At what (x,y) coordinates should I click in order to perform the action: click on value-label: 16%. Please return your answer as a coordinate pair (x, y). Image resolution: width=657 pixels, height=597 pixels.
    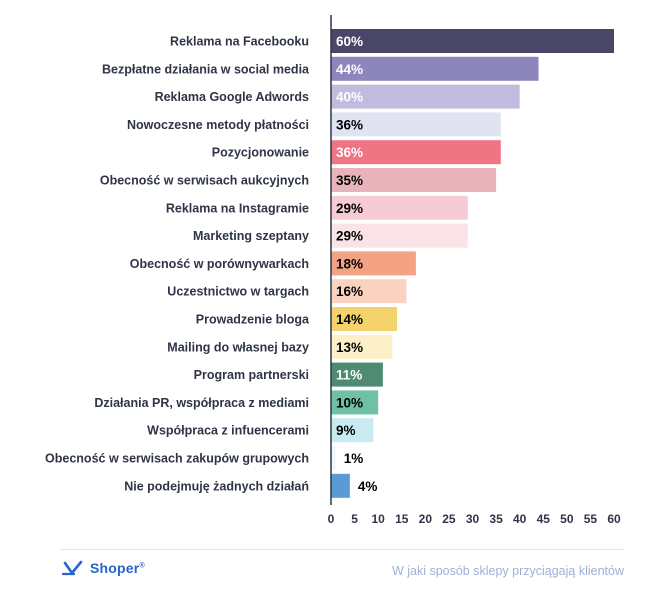
    Looking at the image, I should click on (349, 291).